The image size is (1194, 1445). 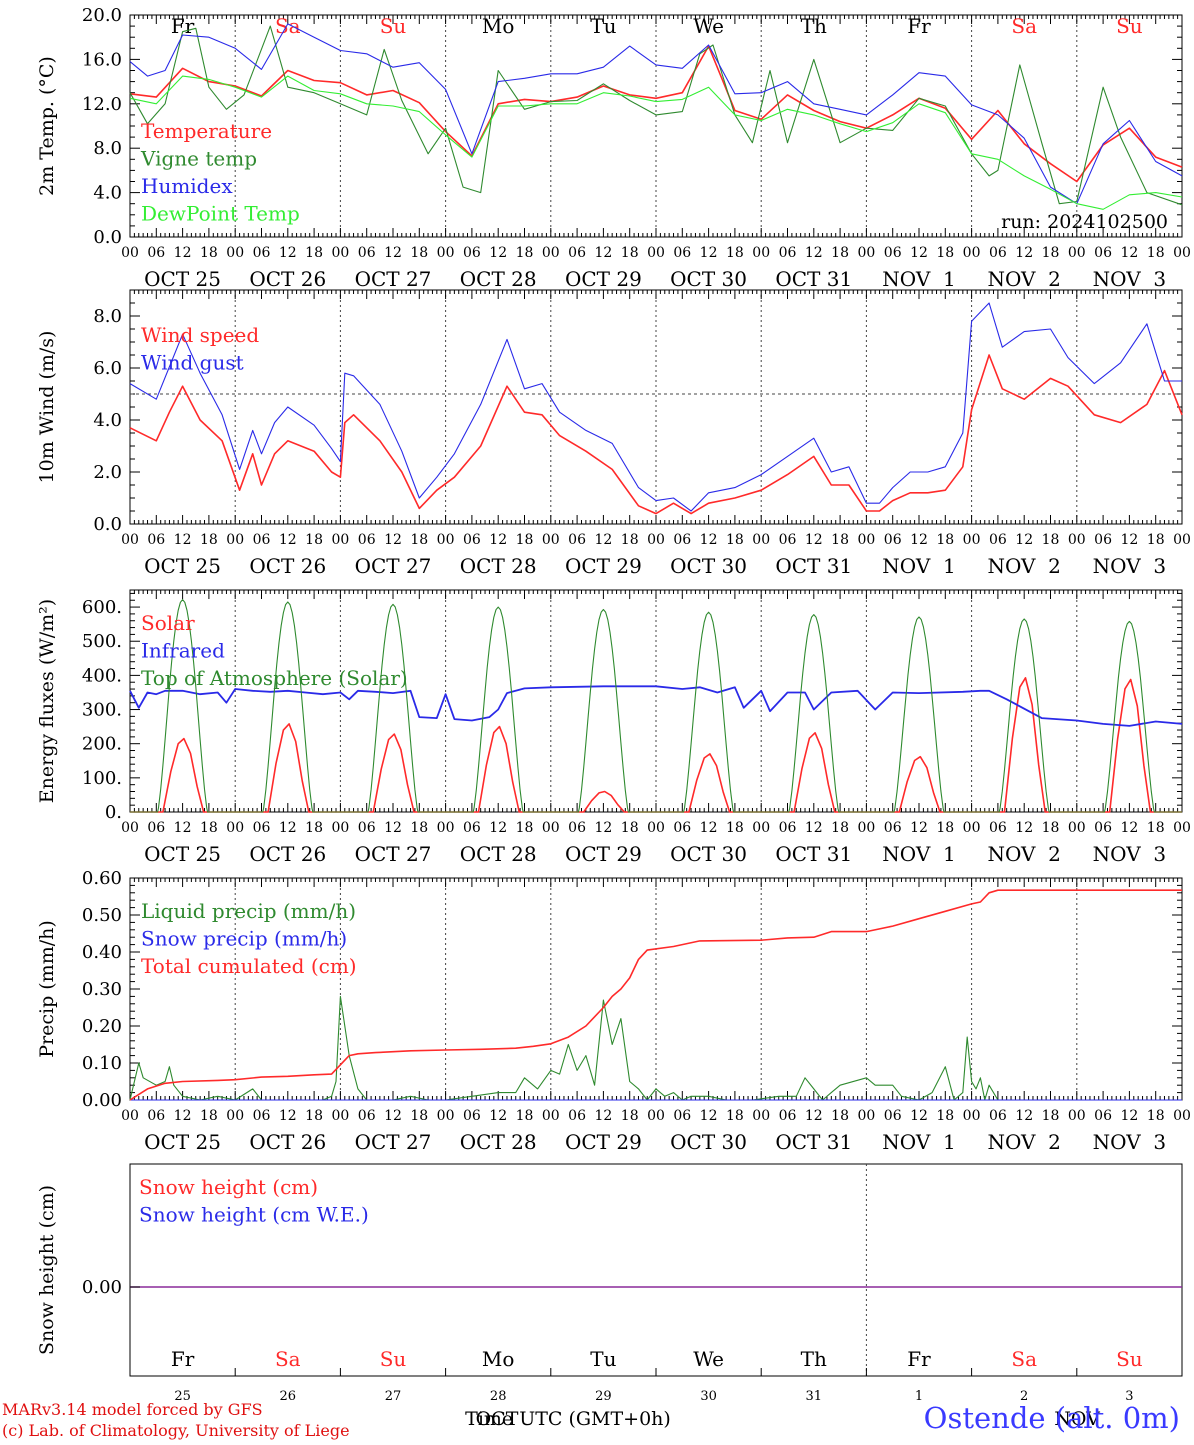 What do you see at coordinates (107, 237) in the screenshot?
I see `y-tick-label: 0.0` at bounding box center [107, 237].